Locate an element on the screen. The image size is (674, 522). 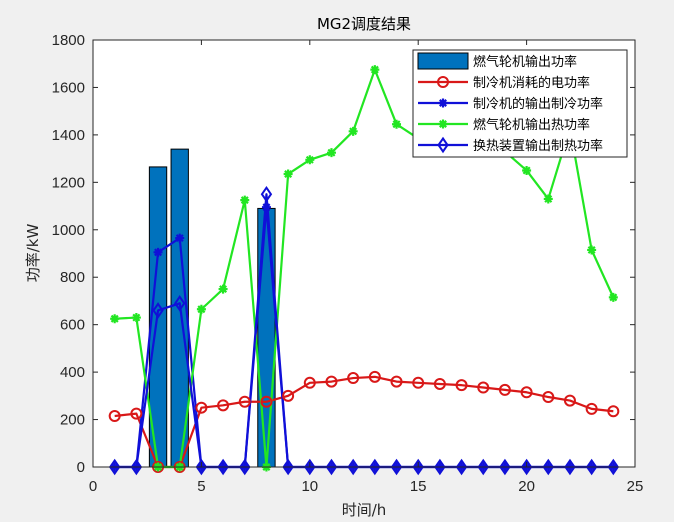
legend-item-1: 制冷机消耗的电功率 is located at coordinates (504, 83).